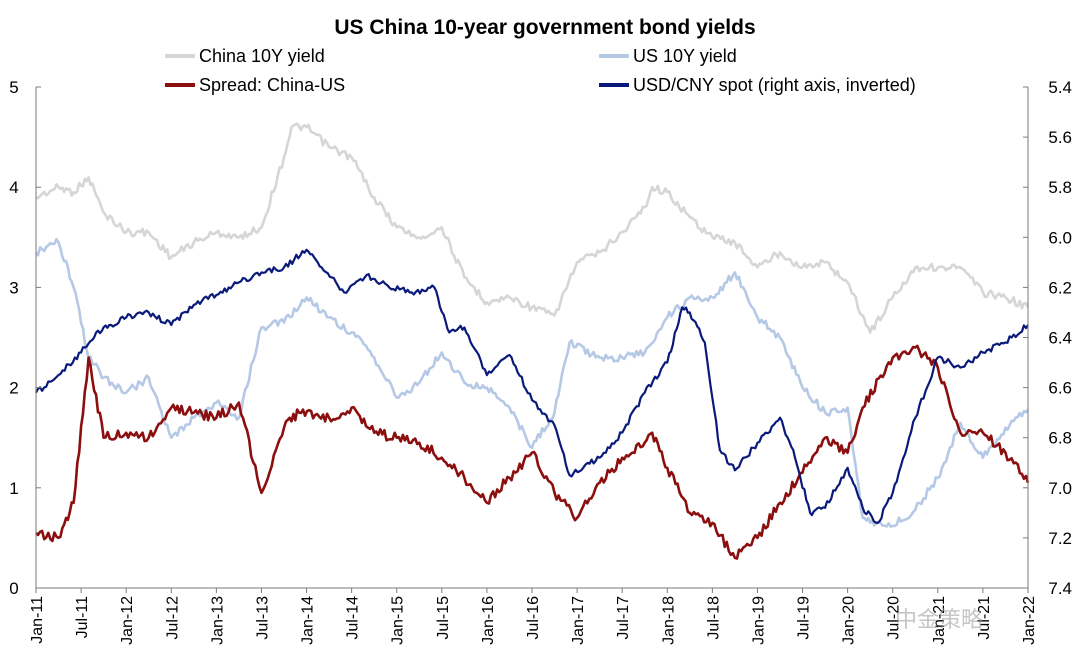 The height and width of the screenshot is (668, 1080). I want to click on x-tick-label: Jul-17, so click(623, 618).